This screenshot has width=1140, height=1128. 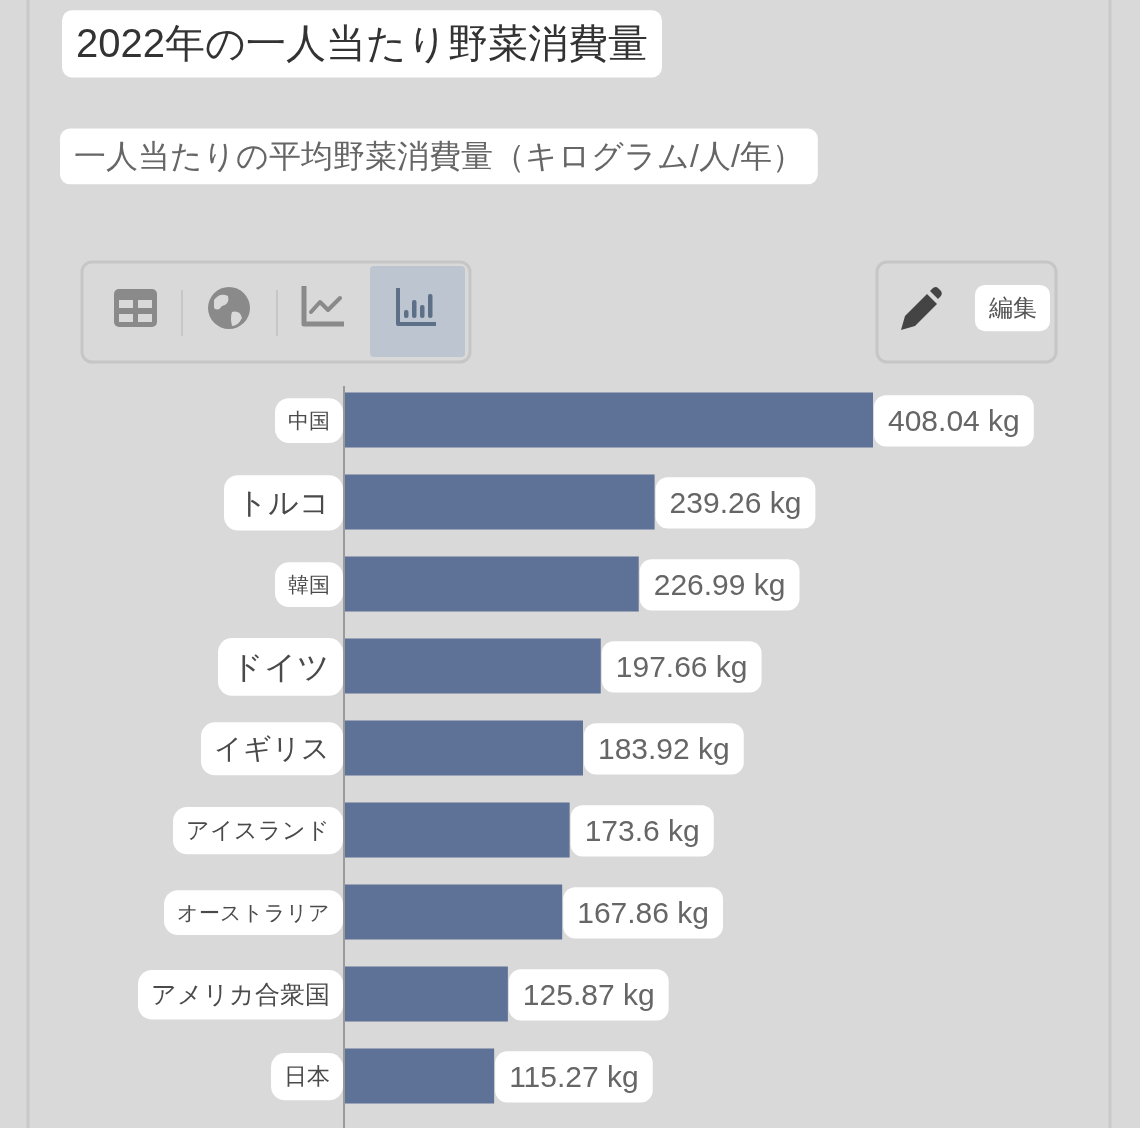 I want to click on data-label: 226.99 kg, so click(x=719, y=584).